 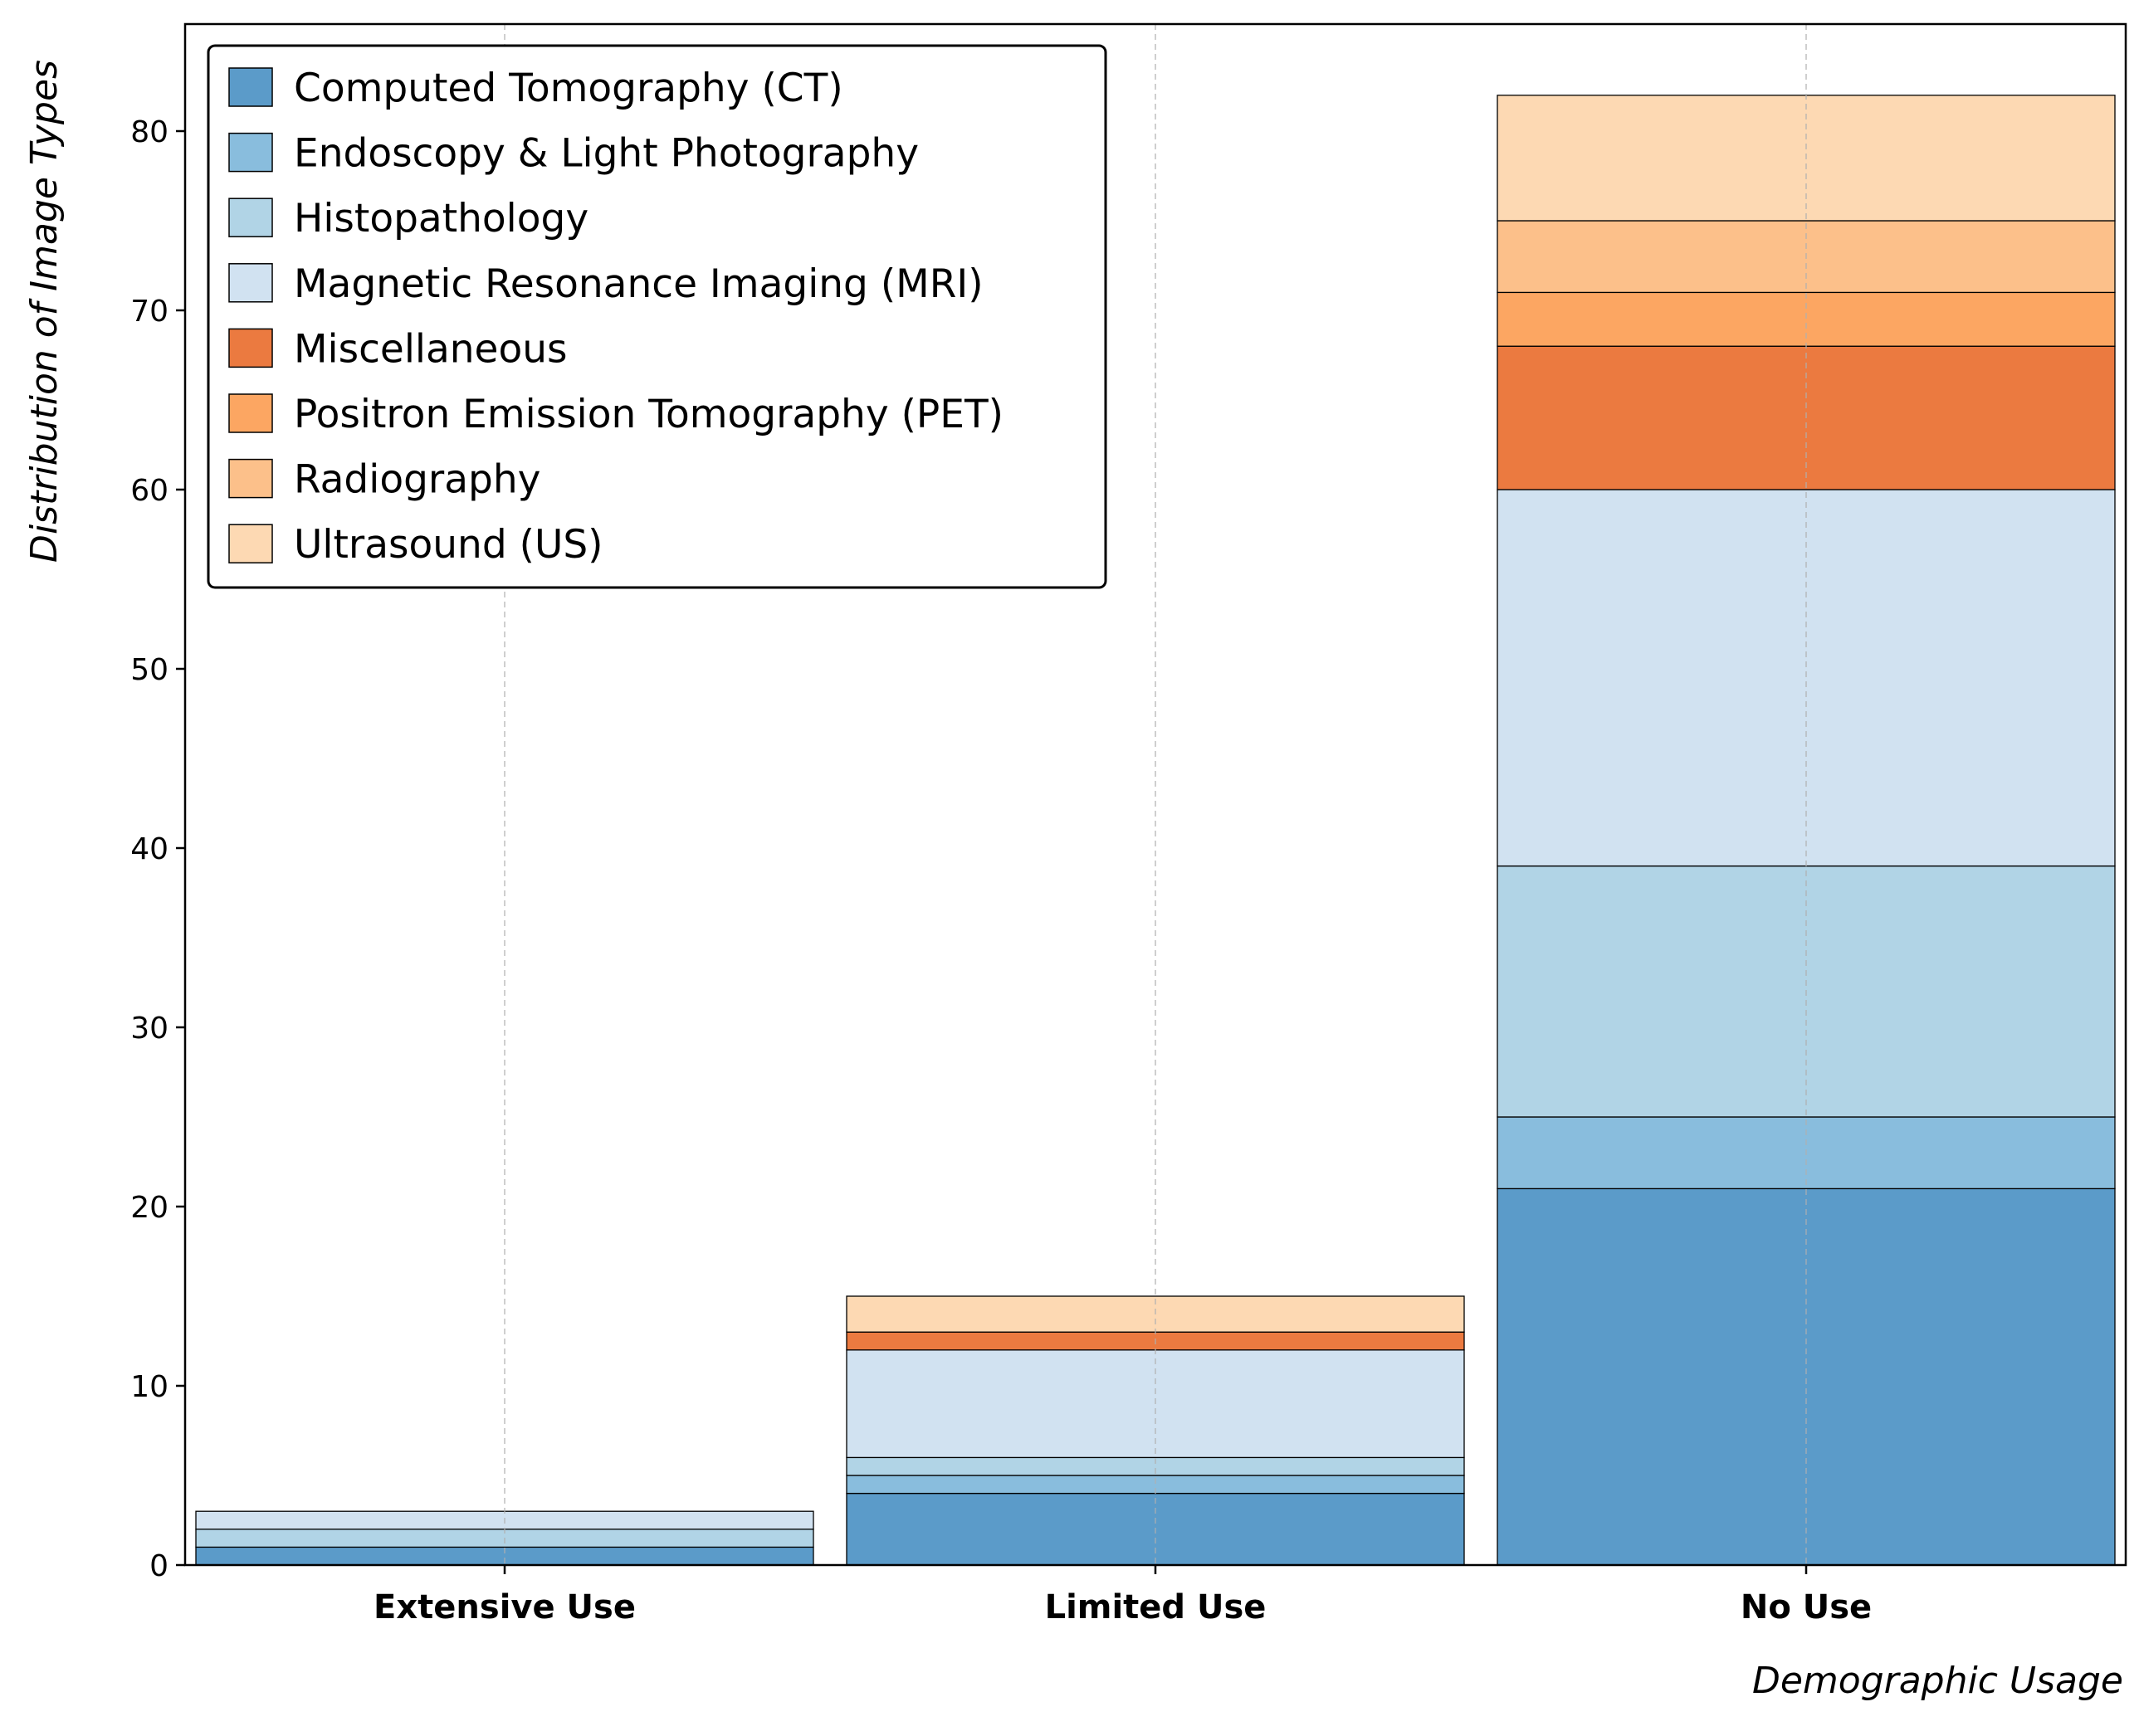 I want to click on y-tick-label: 70, so click(x=149, y=312).